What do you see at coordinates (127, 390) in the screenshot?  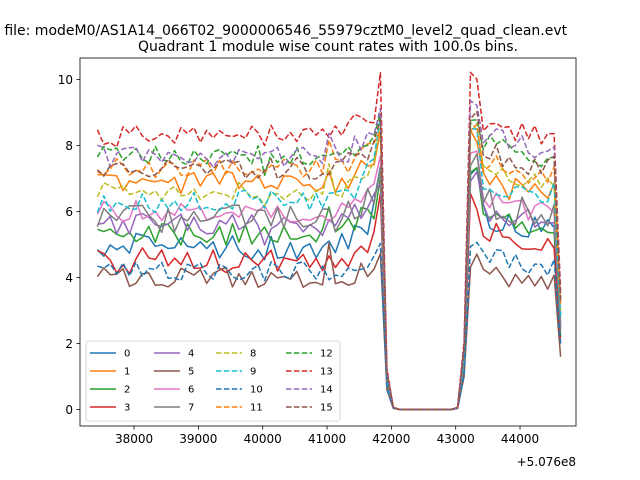 I see `legend-label: 2` at bounding box center [127, 390].